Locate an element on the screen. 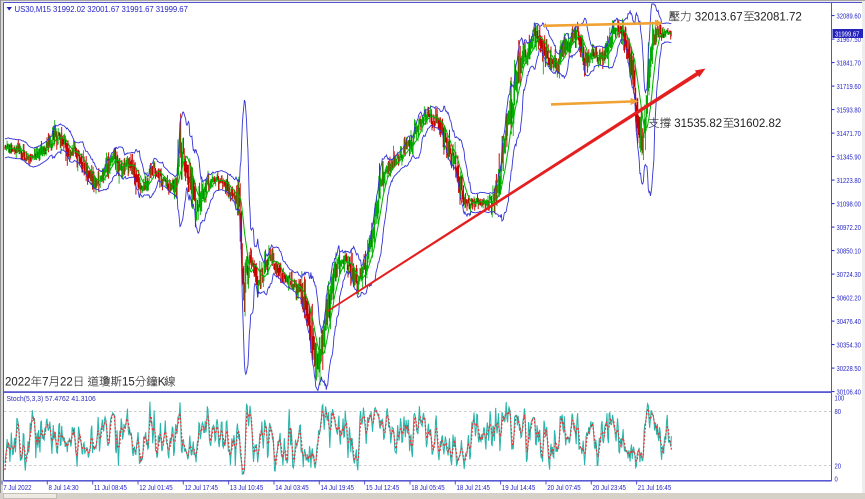 The image size is (865, 499). svg-text: 11 Jul 08:45 is located at coordinates (110, 489).